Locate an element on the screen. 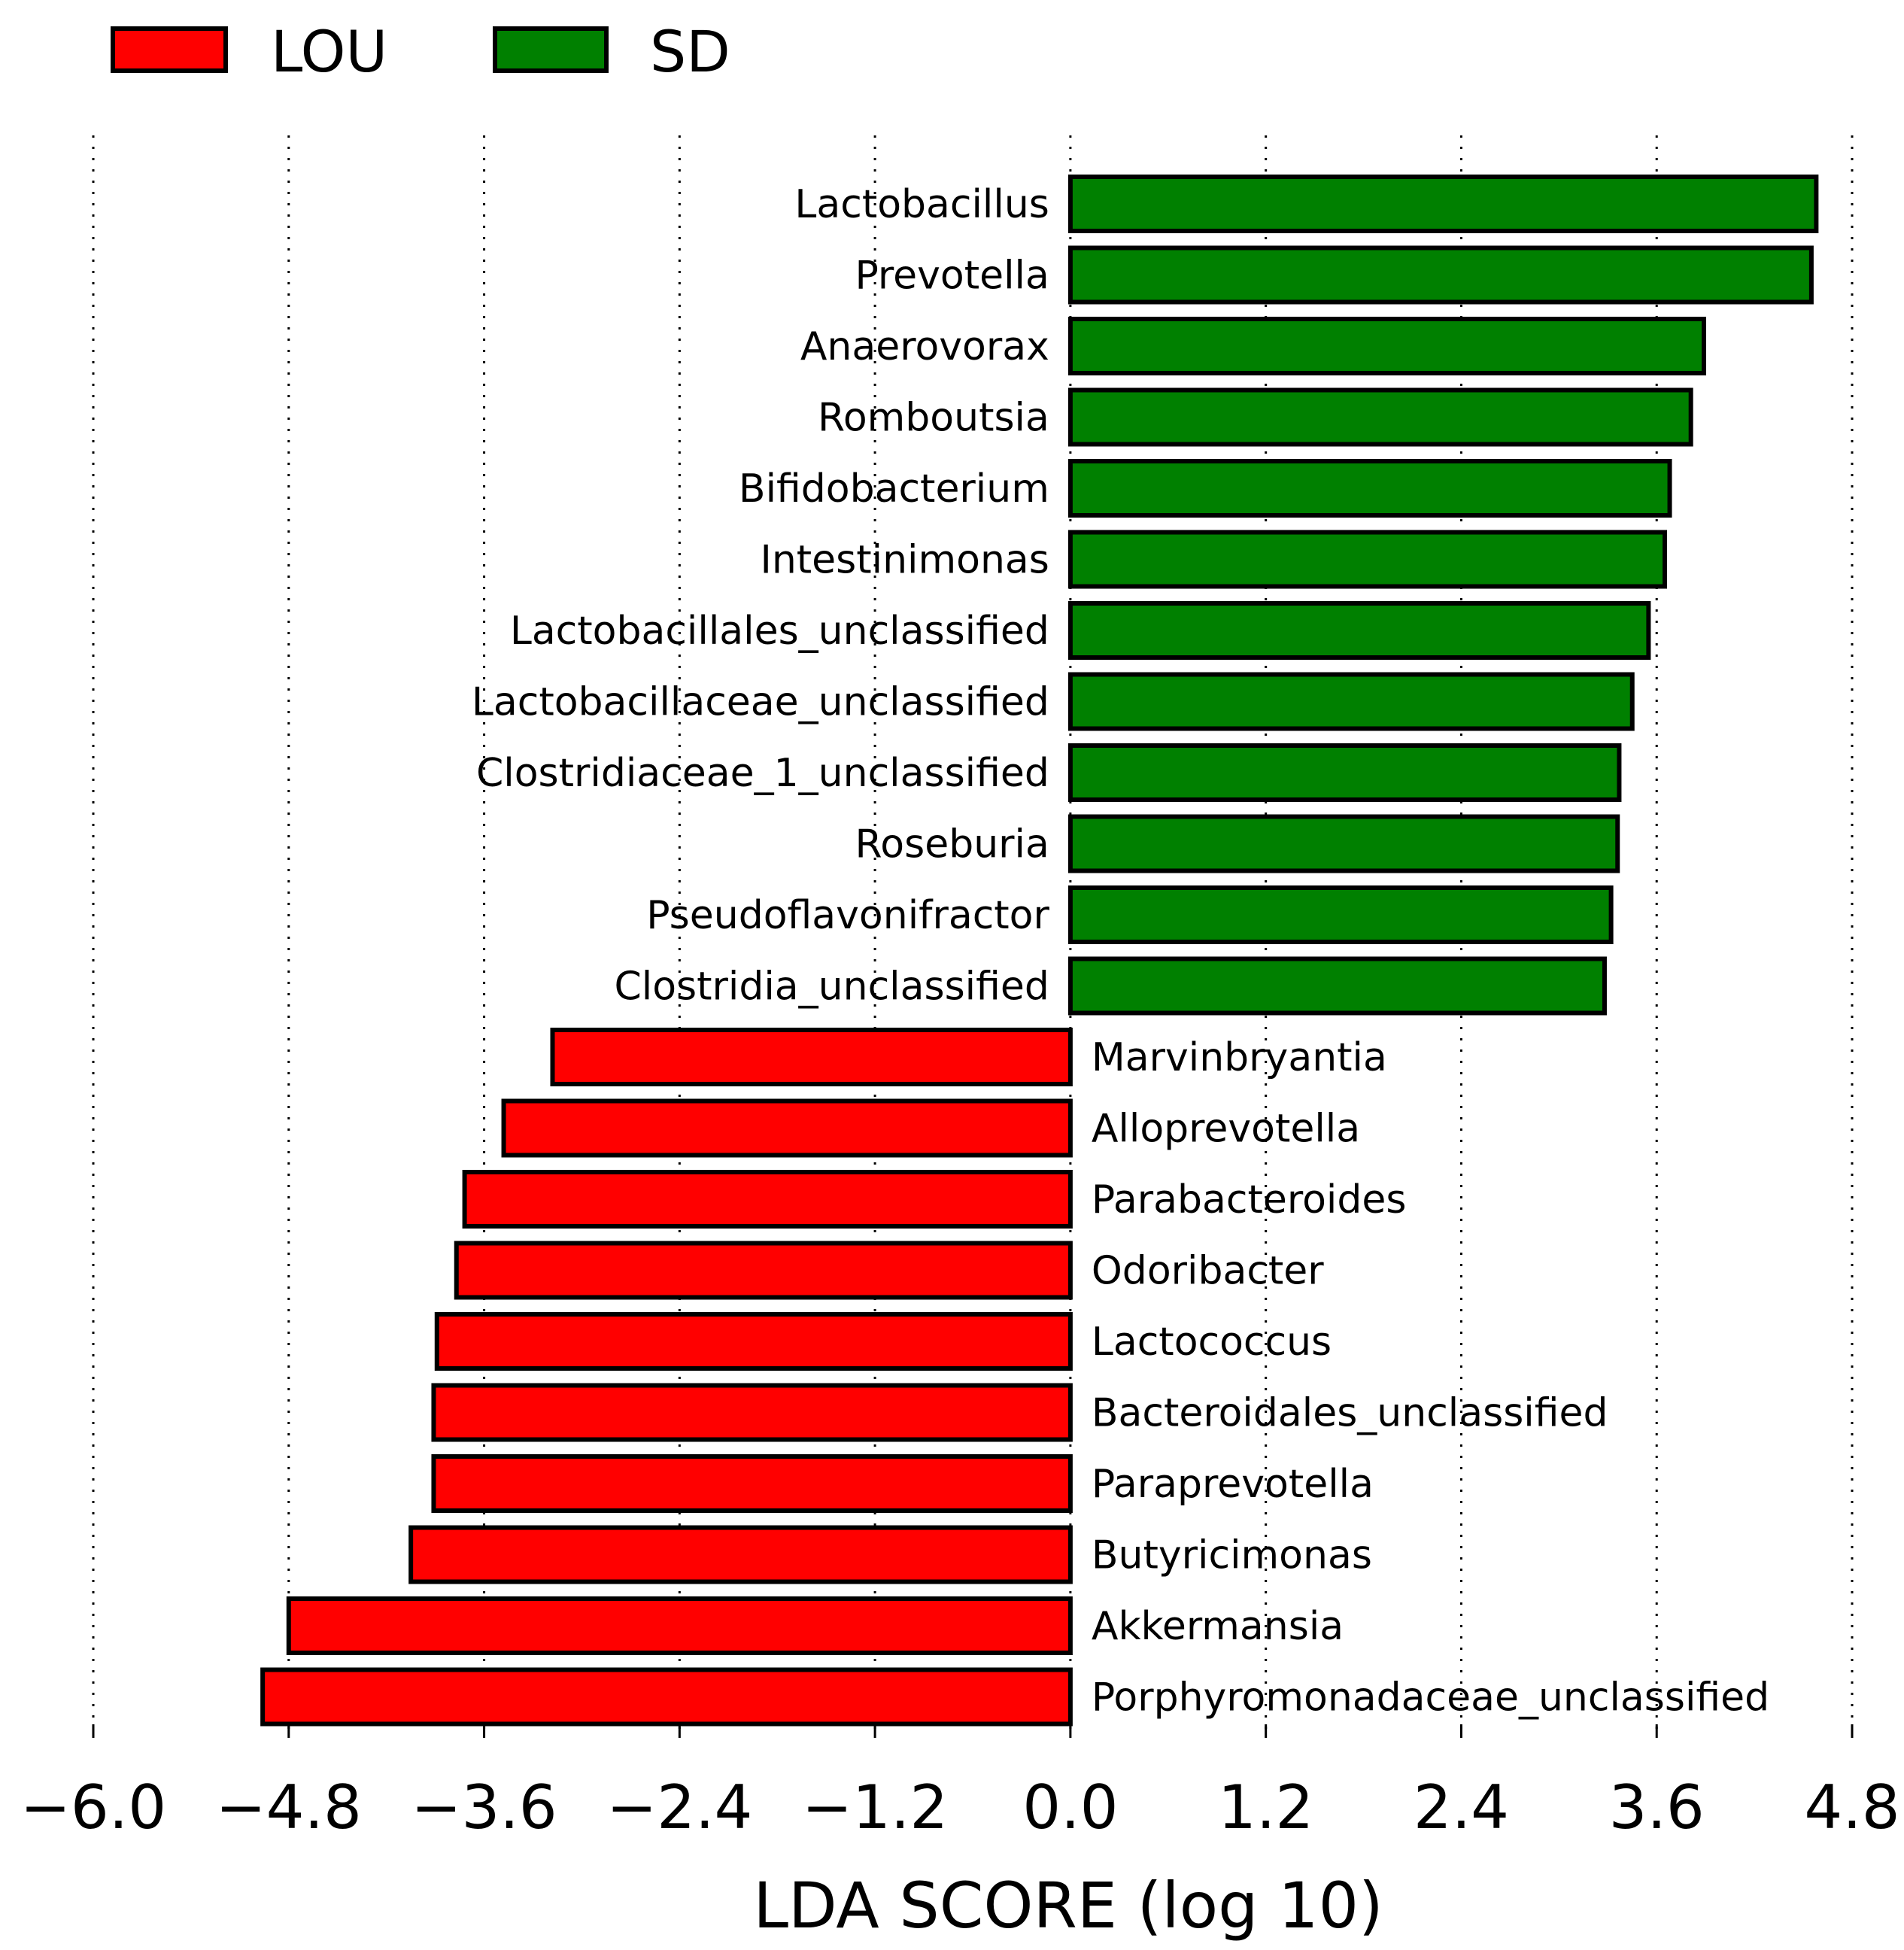  bar-label-lactobacillales-unclassified: Lactobacillales_unclassified is located at coordinates (779, 631).